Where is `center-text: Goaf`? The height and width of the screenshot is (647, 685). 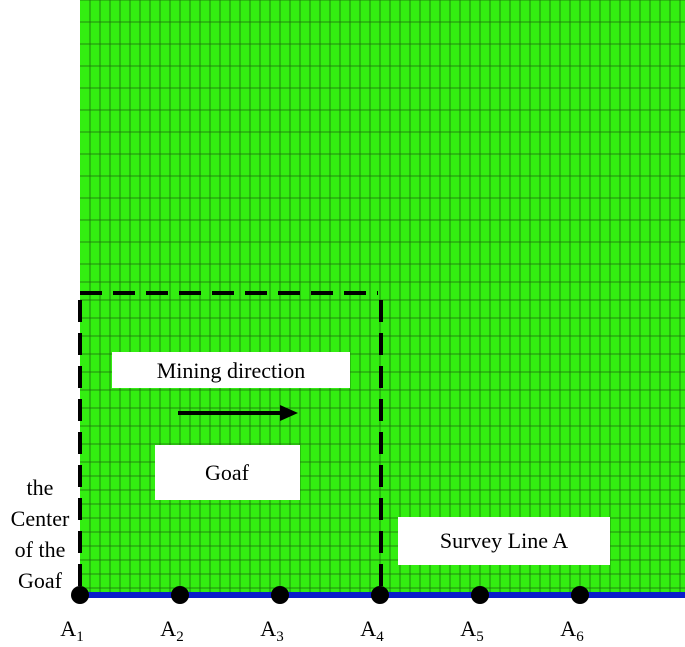
center-text: Goaf is located at coordinates (40, 580).